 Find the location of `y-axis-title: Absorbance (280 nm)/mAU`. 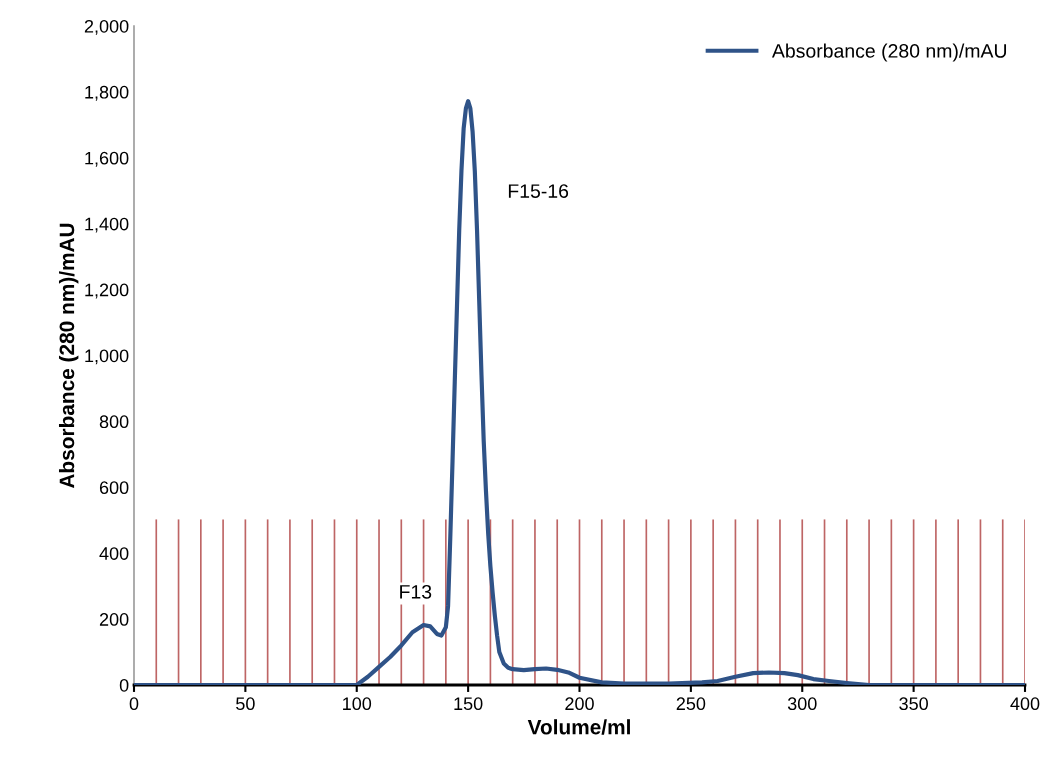

y-axis-title: Absorbance (280 nm)/mAU is located at coordinates (68, 356).